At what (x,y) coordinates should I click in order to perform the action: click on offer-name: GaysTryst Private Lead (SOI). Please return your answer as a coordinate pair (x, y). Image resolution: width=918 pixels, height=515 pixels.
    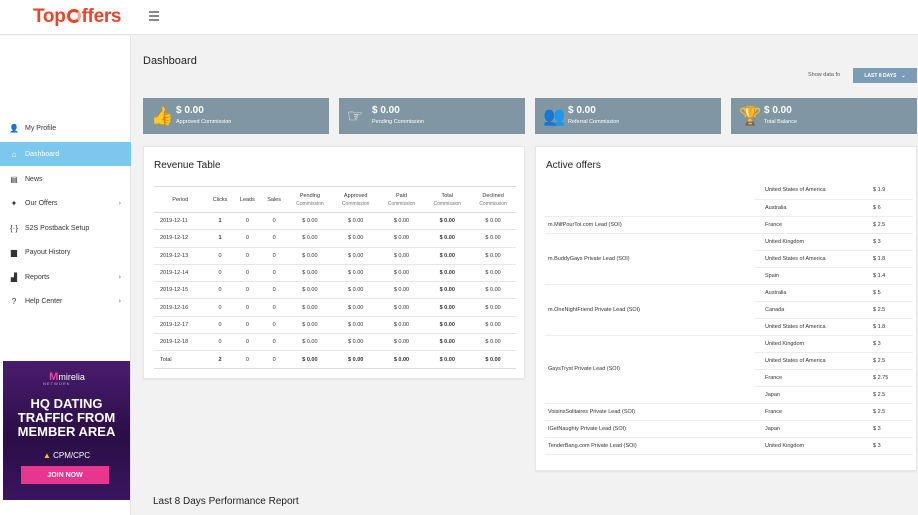
    Looking at the image, I should click on (650, 369).